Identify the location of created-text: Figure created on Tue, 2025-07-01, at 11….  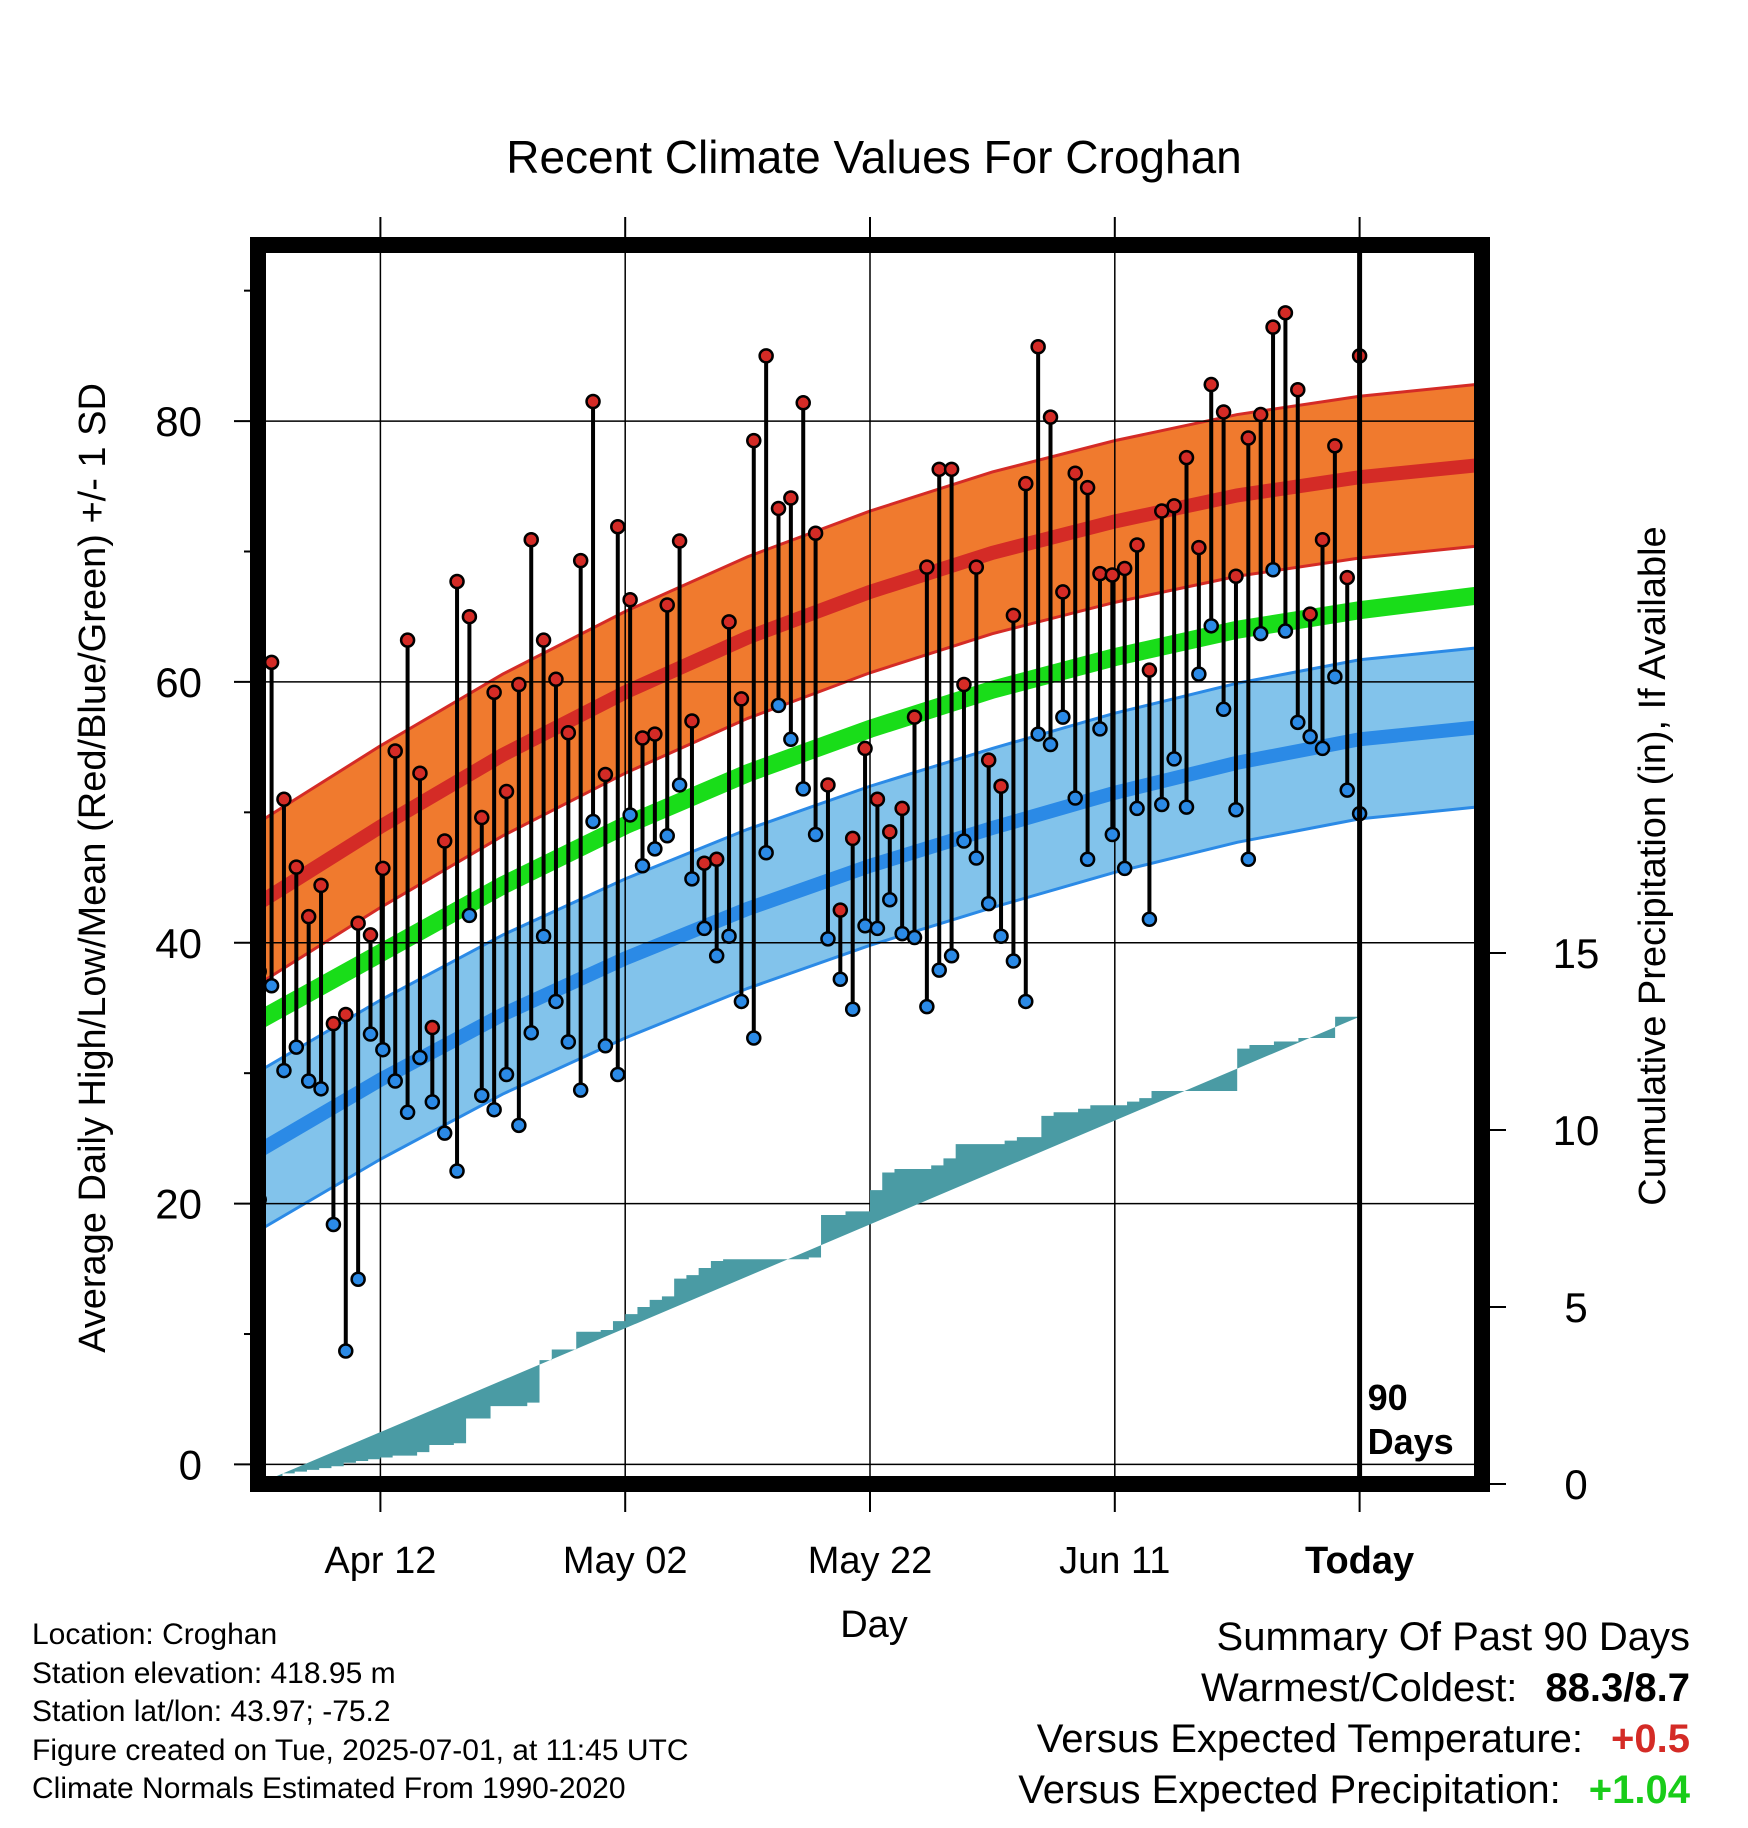
(360, 1750).